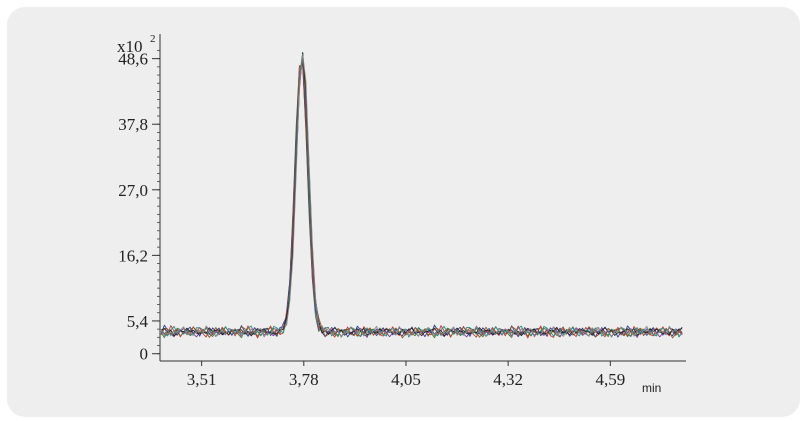  Describe the element at coordinates (610, 379) in the screenshot. I see `x-tick-label: 4,59` at that location.